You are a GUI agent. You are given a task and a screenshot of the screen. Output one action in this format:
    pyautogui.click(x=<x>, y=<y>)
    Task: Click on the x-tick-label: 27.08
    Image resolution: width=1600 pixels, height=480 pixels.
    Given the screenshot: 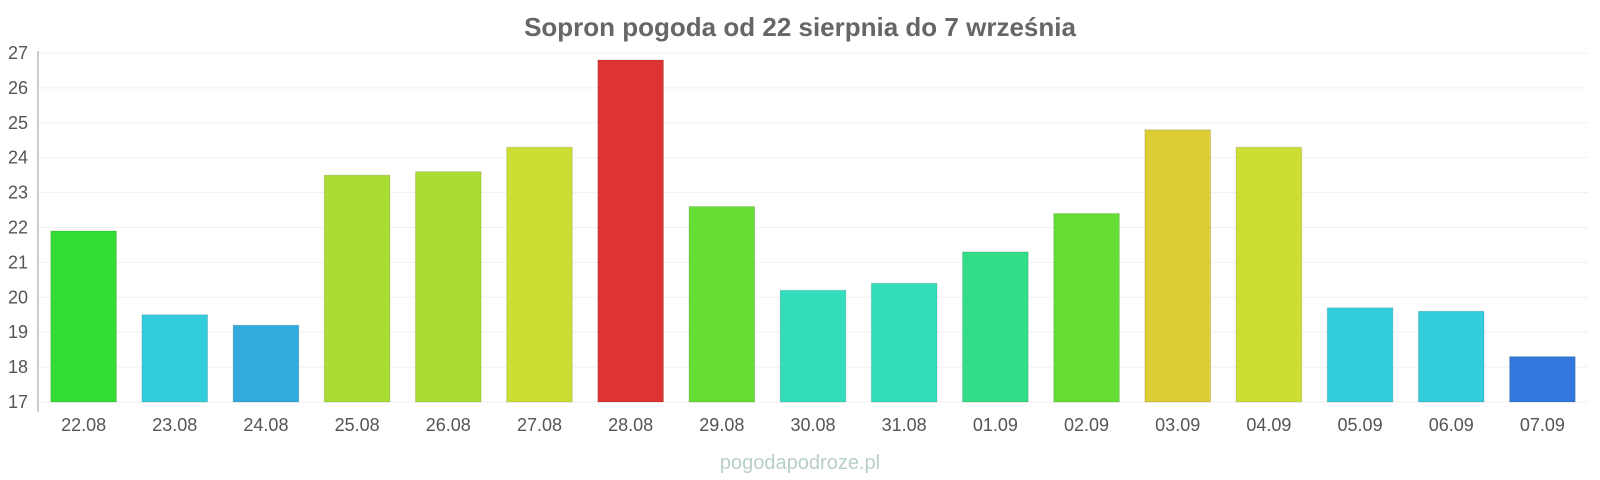 What is the action you would take?
    pyautogui.click(x=539, y=425)
    